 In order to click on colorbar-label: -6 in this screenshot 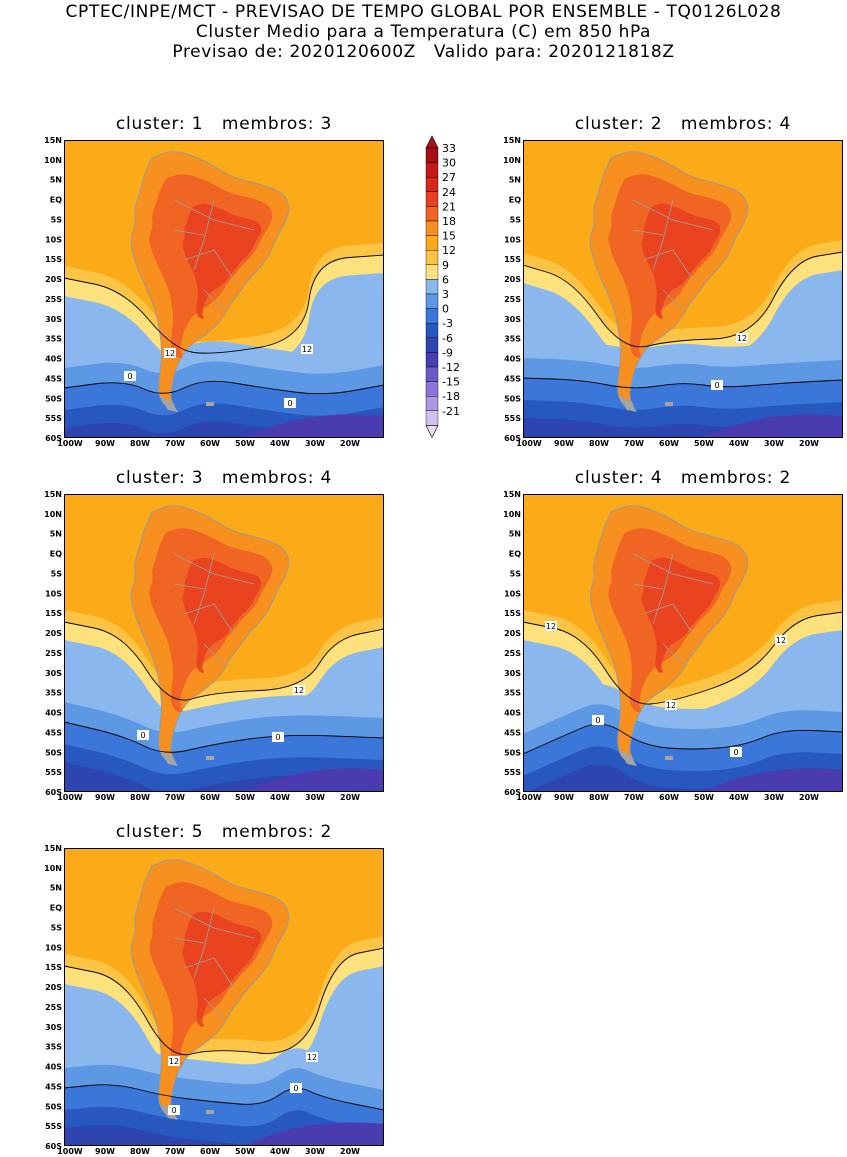, I will do `click(447, 338)`.